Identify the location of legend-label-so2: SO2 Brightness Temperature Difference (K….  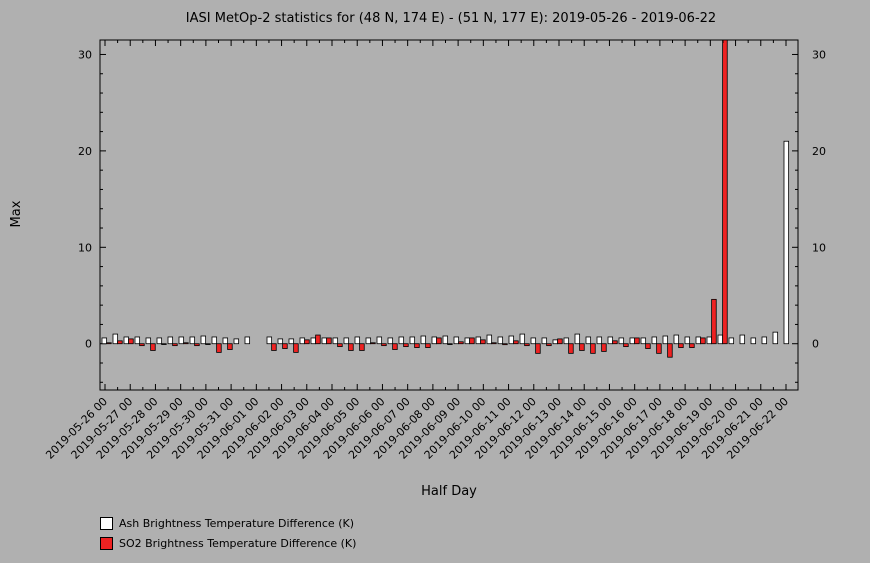
(238, 543).